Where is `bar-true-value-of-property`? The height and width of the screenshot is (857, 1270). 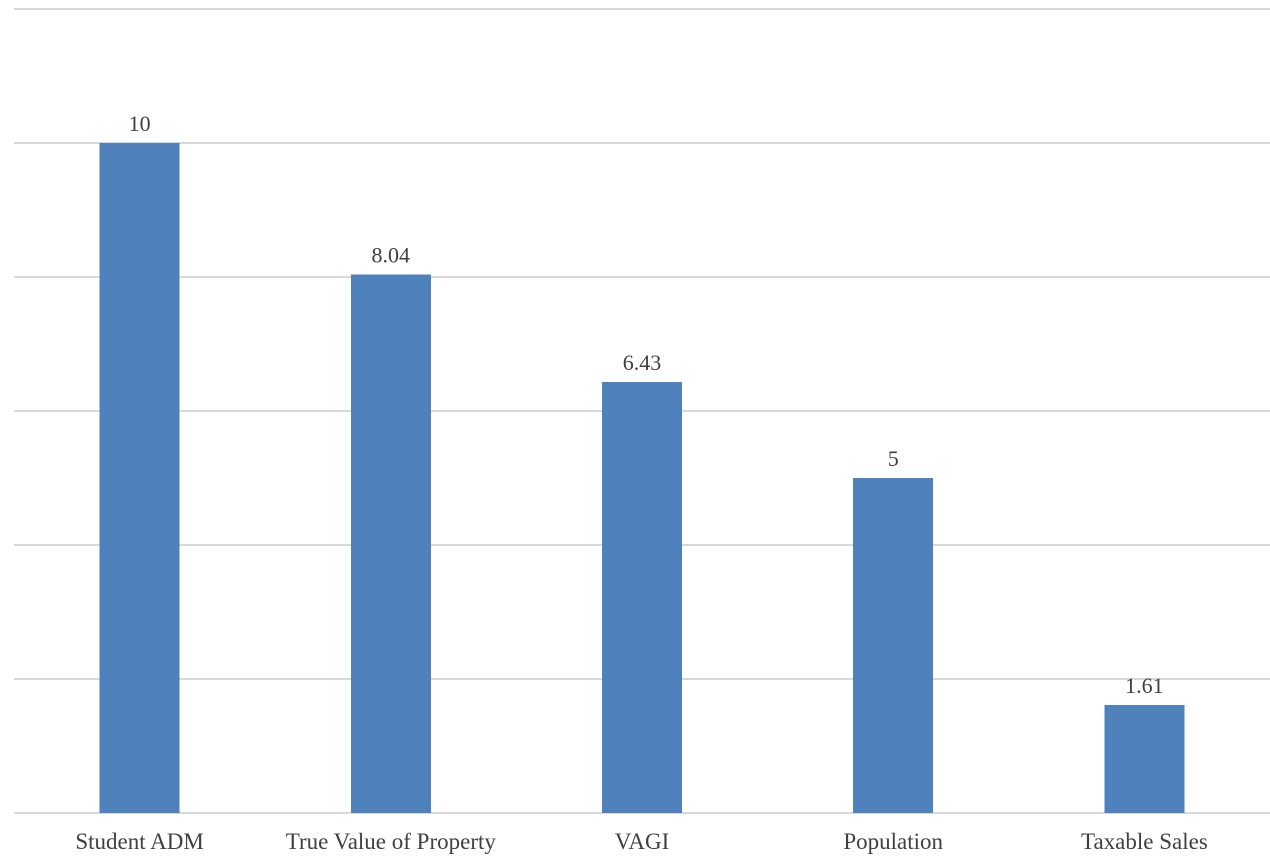 bar-true-value-of-property is located at coordinates (390, 543).